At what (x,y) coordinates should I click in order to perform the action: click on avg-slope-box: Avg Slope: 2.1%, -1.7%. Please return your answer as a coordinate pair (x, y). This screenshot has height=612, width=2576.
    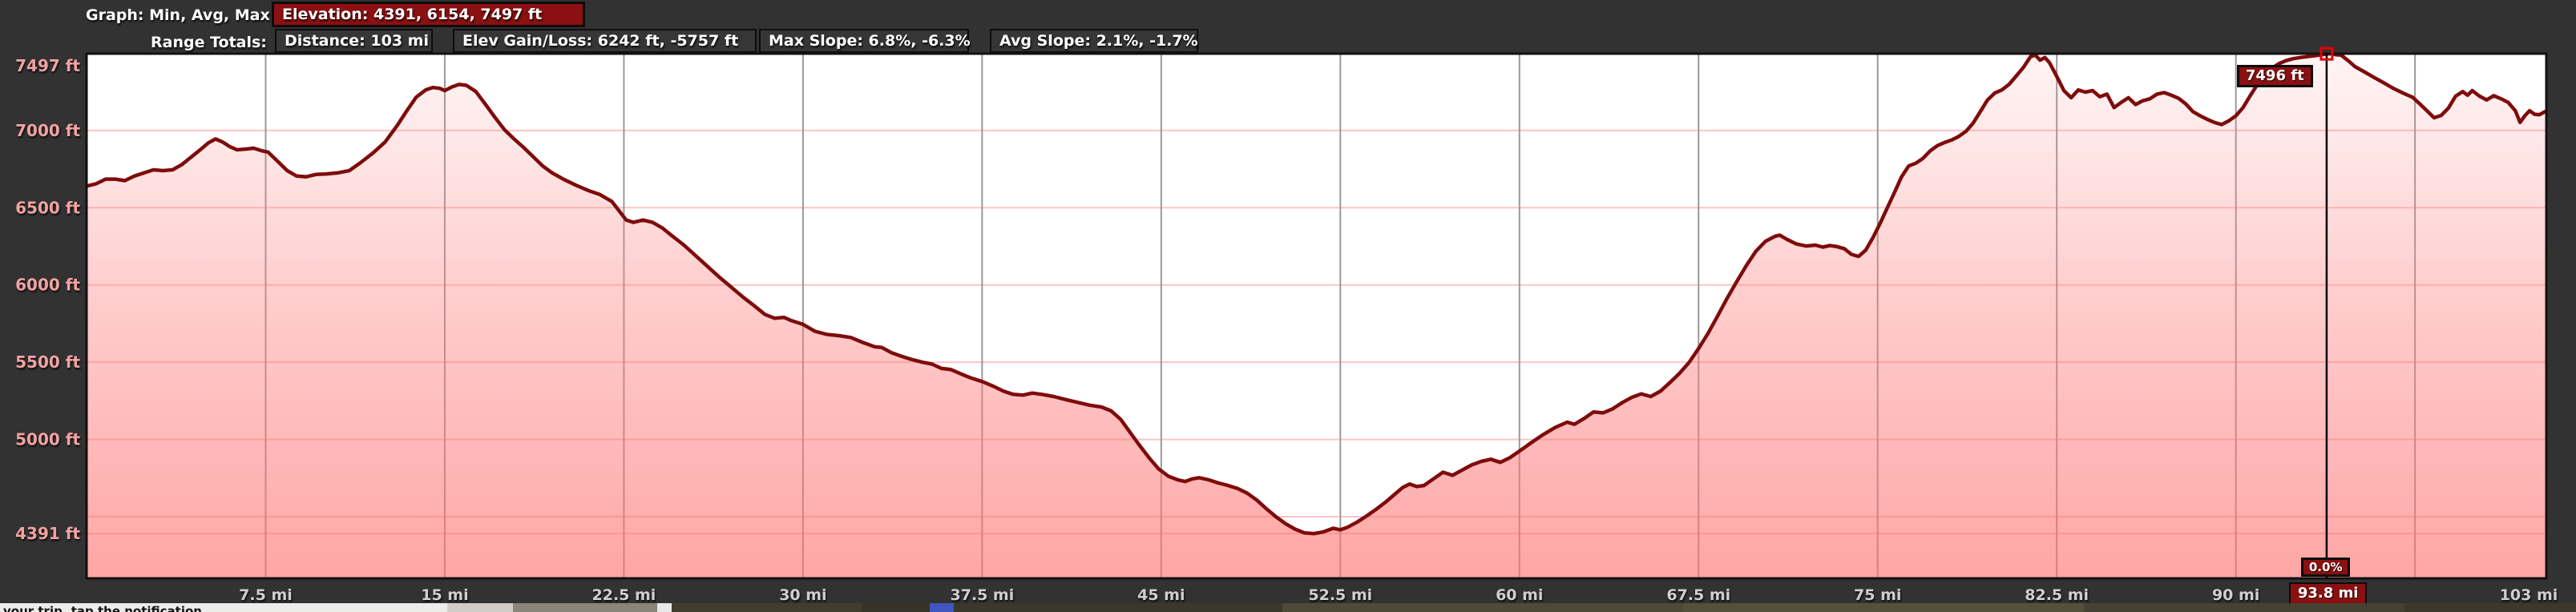
    Looking at the image, I should click on (1094, 41).